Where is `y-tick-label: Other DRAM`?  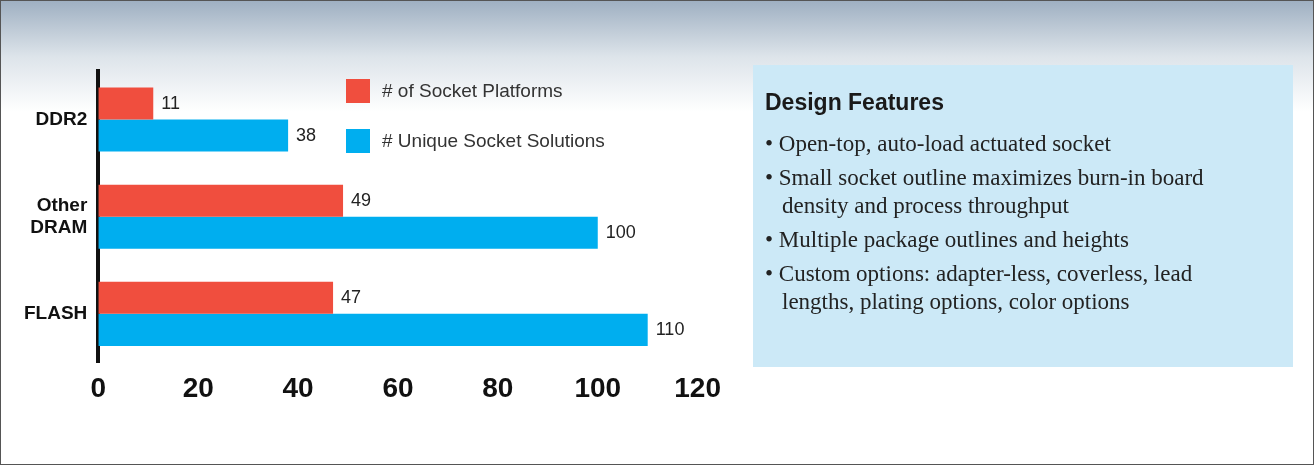 y-tick-label: Other DRAM is located at coordinates (59, 215).